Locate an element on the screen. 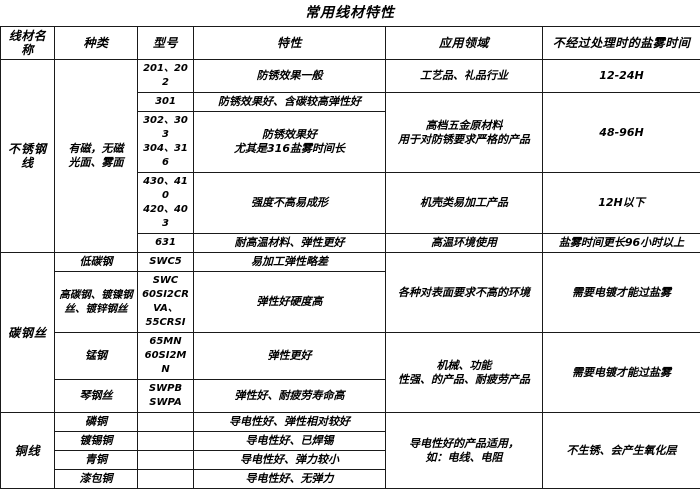 The image size is (700, 489). cell-category: 低碳钢 is located at coordinates (96, 262).